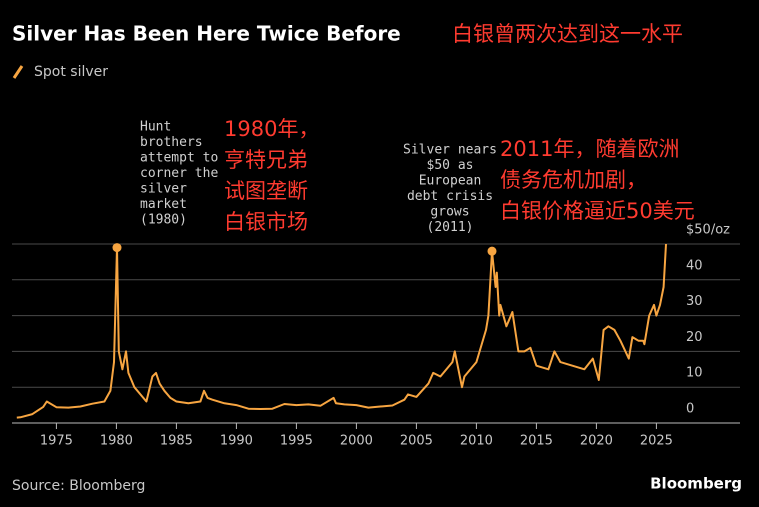 The width and height of the screenshot is (759, 507). What do you see at coordinates (573, 180) in the screenshot?
I see `annotation-translation: 债务危机加剧，` at bounding box center [573, 180].